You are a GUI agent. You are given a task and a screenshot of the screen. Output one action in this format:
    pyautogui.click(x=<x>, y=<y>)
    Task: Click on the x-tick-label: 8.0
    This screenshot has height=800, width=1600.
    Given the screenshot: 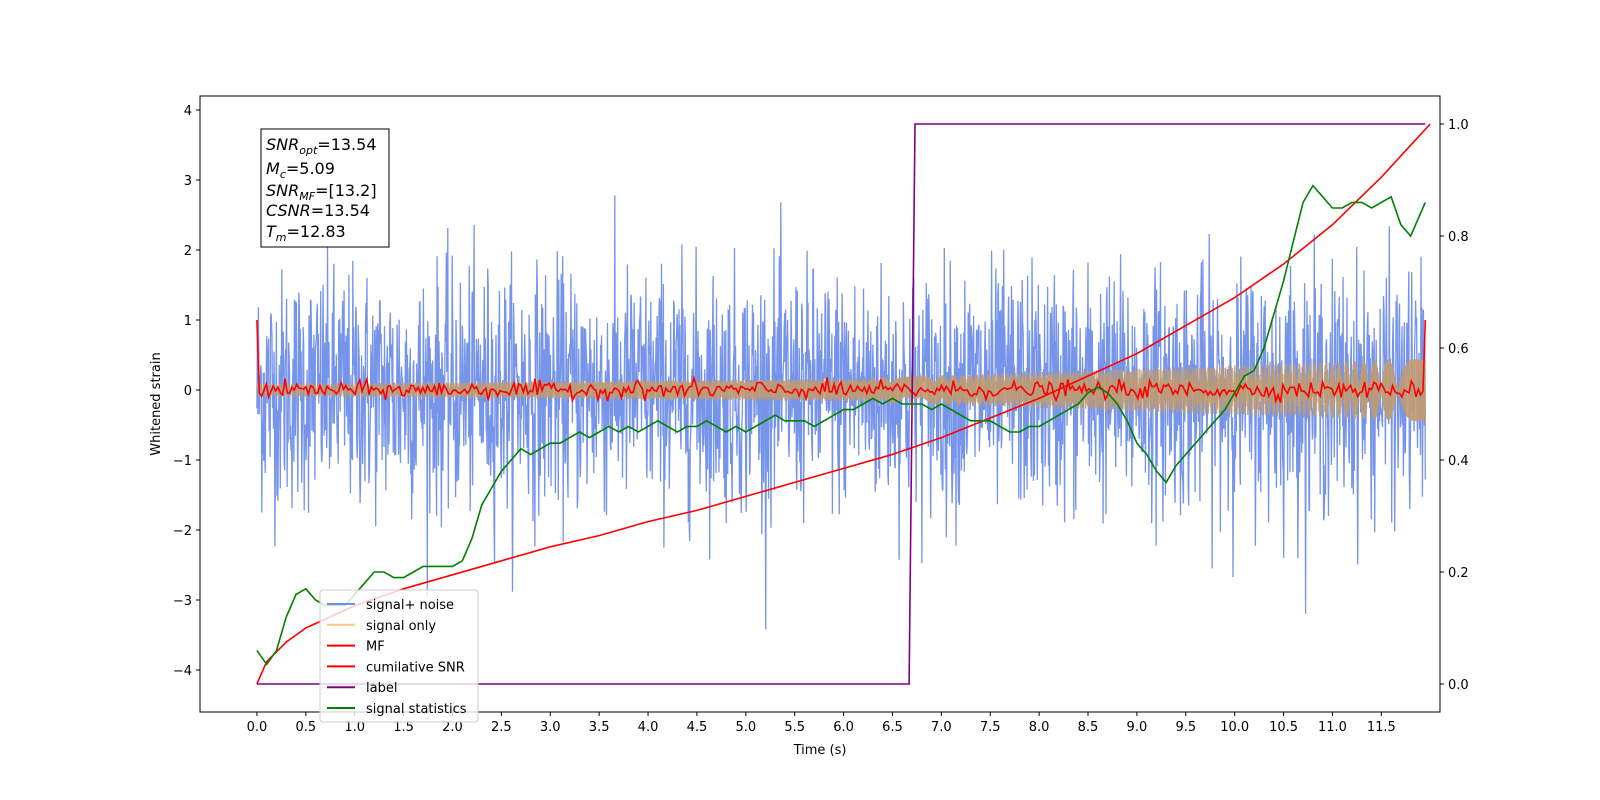 What is the action you would take?
    pyautogui.click(x=1039, y=727)
    